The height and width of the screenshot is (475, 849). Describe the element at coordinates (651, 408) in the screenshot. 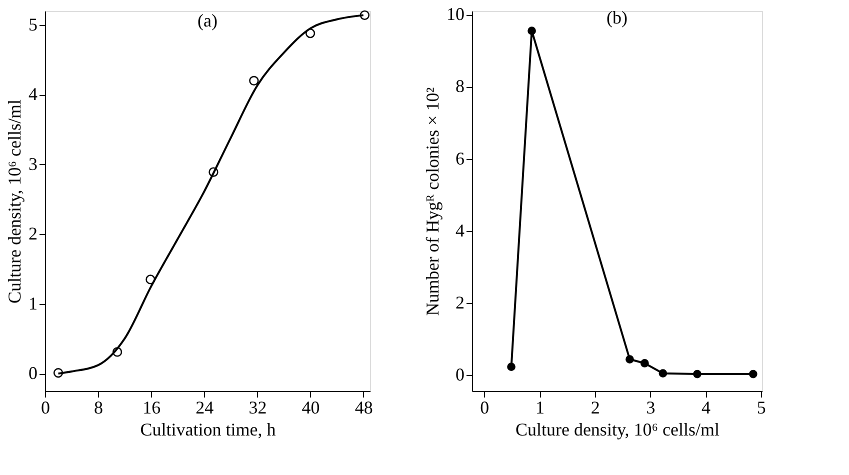

I see `x-tick-label: 3` at that location.